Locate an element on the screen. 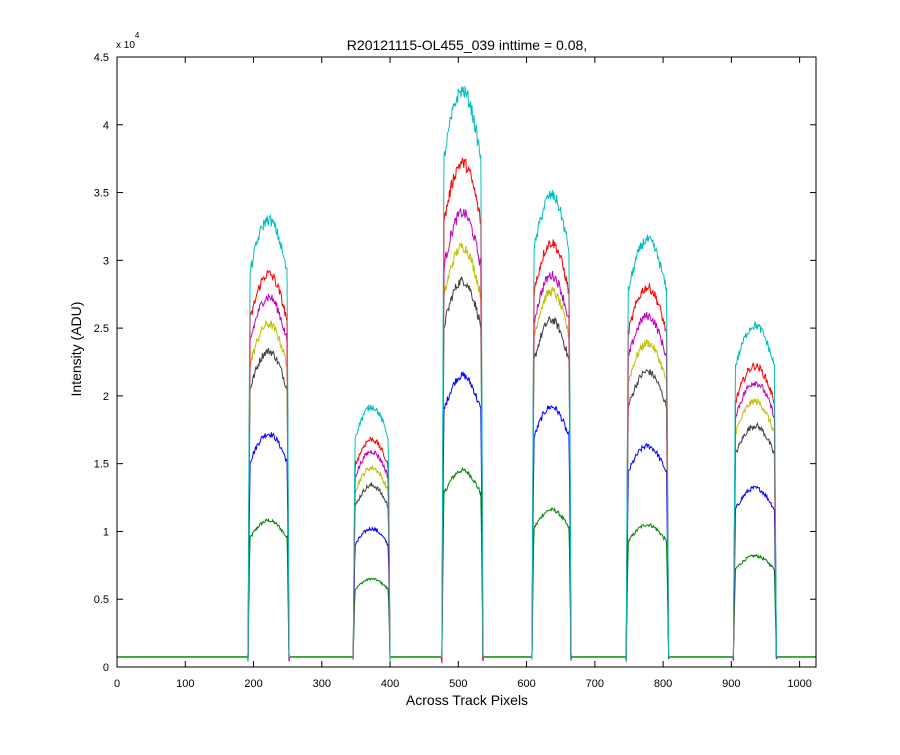 The height and width of the screenshot is (755, 900). x-tick-label-800: 800 is located at coordinates (663, 684).